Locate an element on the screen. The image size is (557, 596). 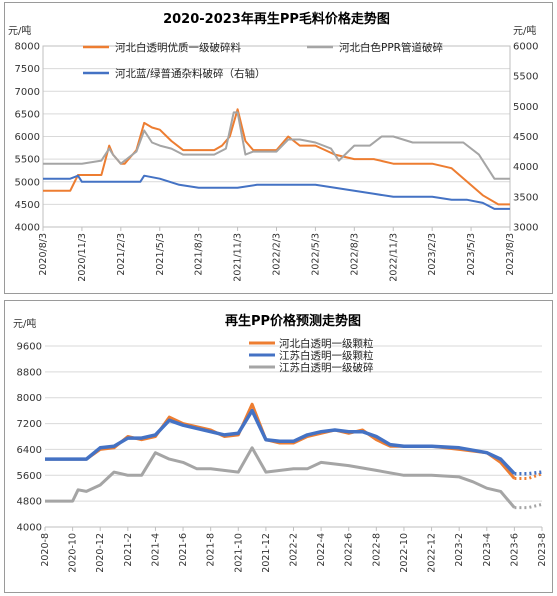
legend-label-1: 河北白透明一级颗粒 is located at coordinates (326, 343).